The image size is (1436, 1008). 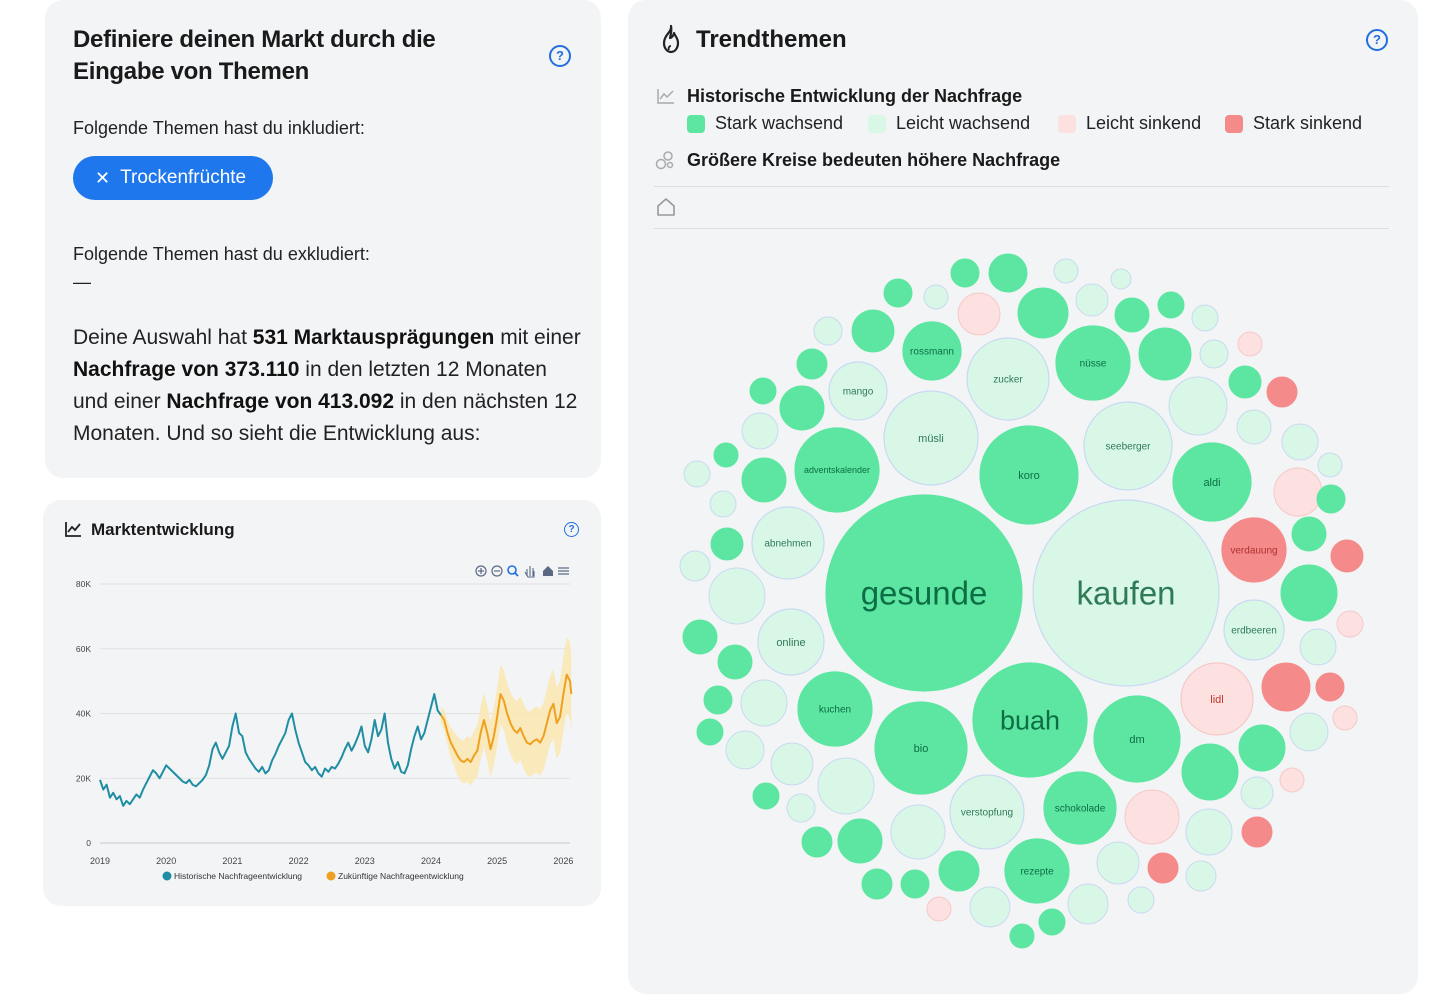 I want to click on topic-bubble: koro, so click(x=1029, y=475).